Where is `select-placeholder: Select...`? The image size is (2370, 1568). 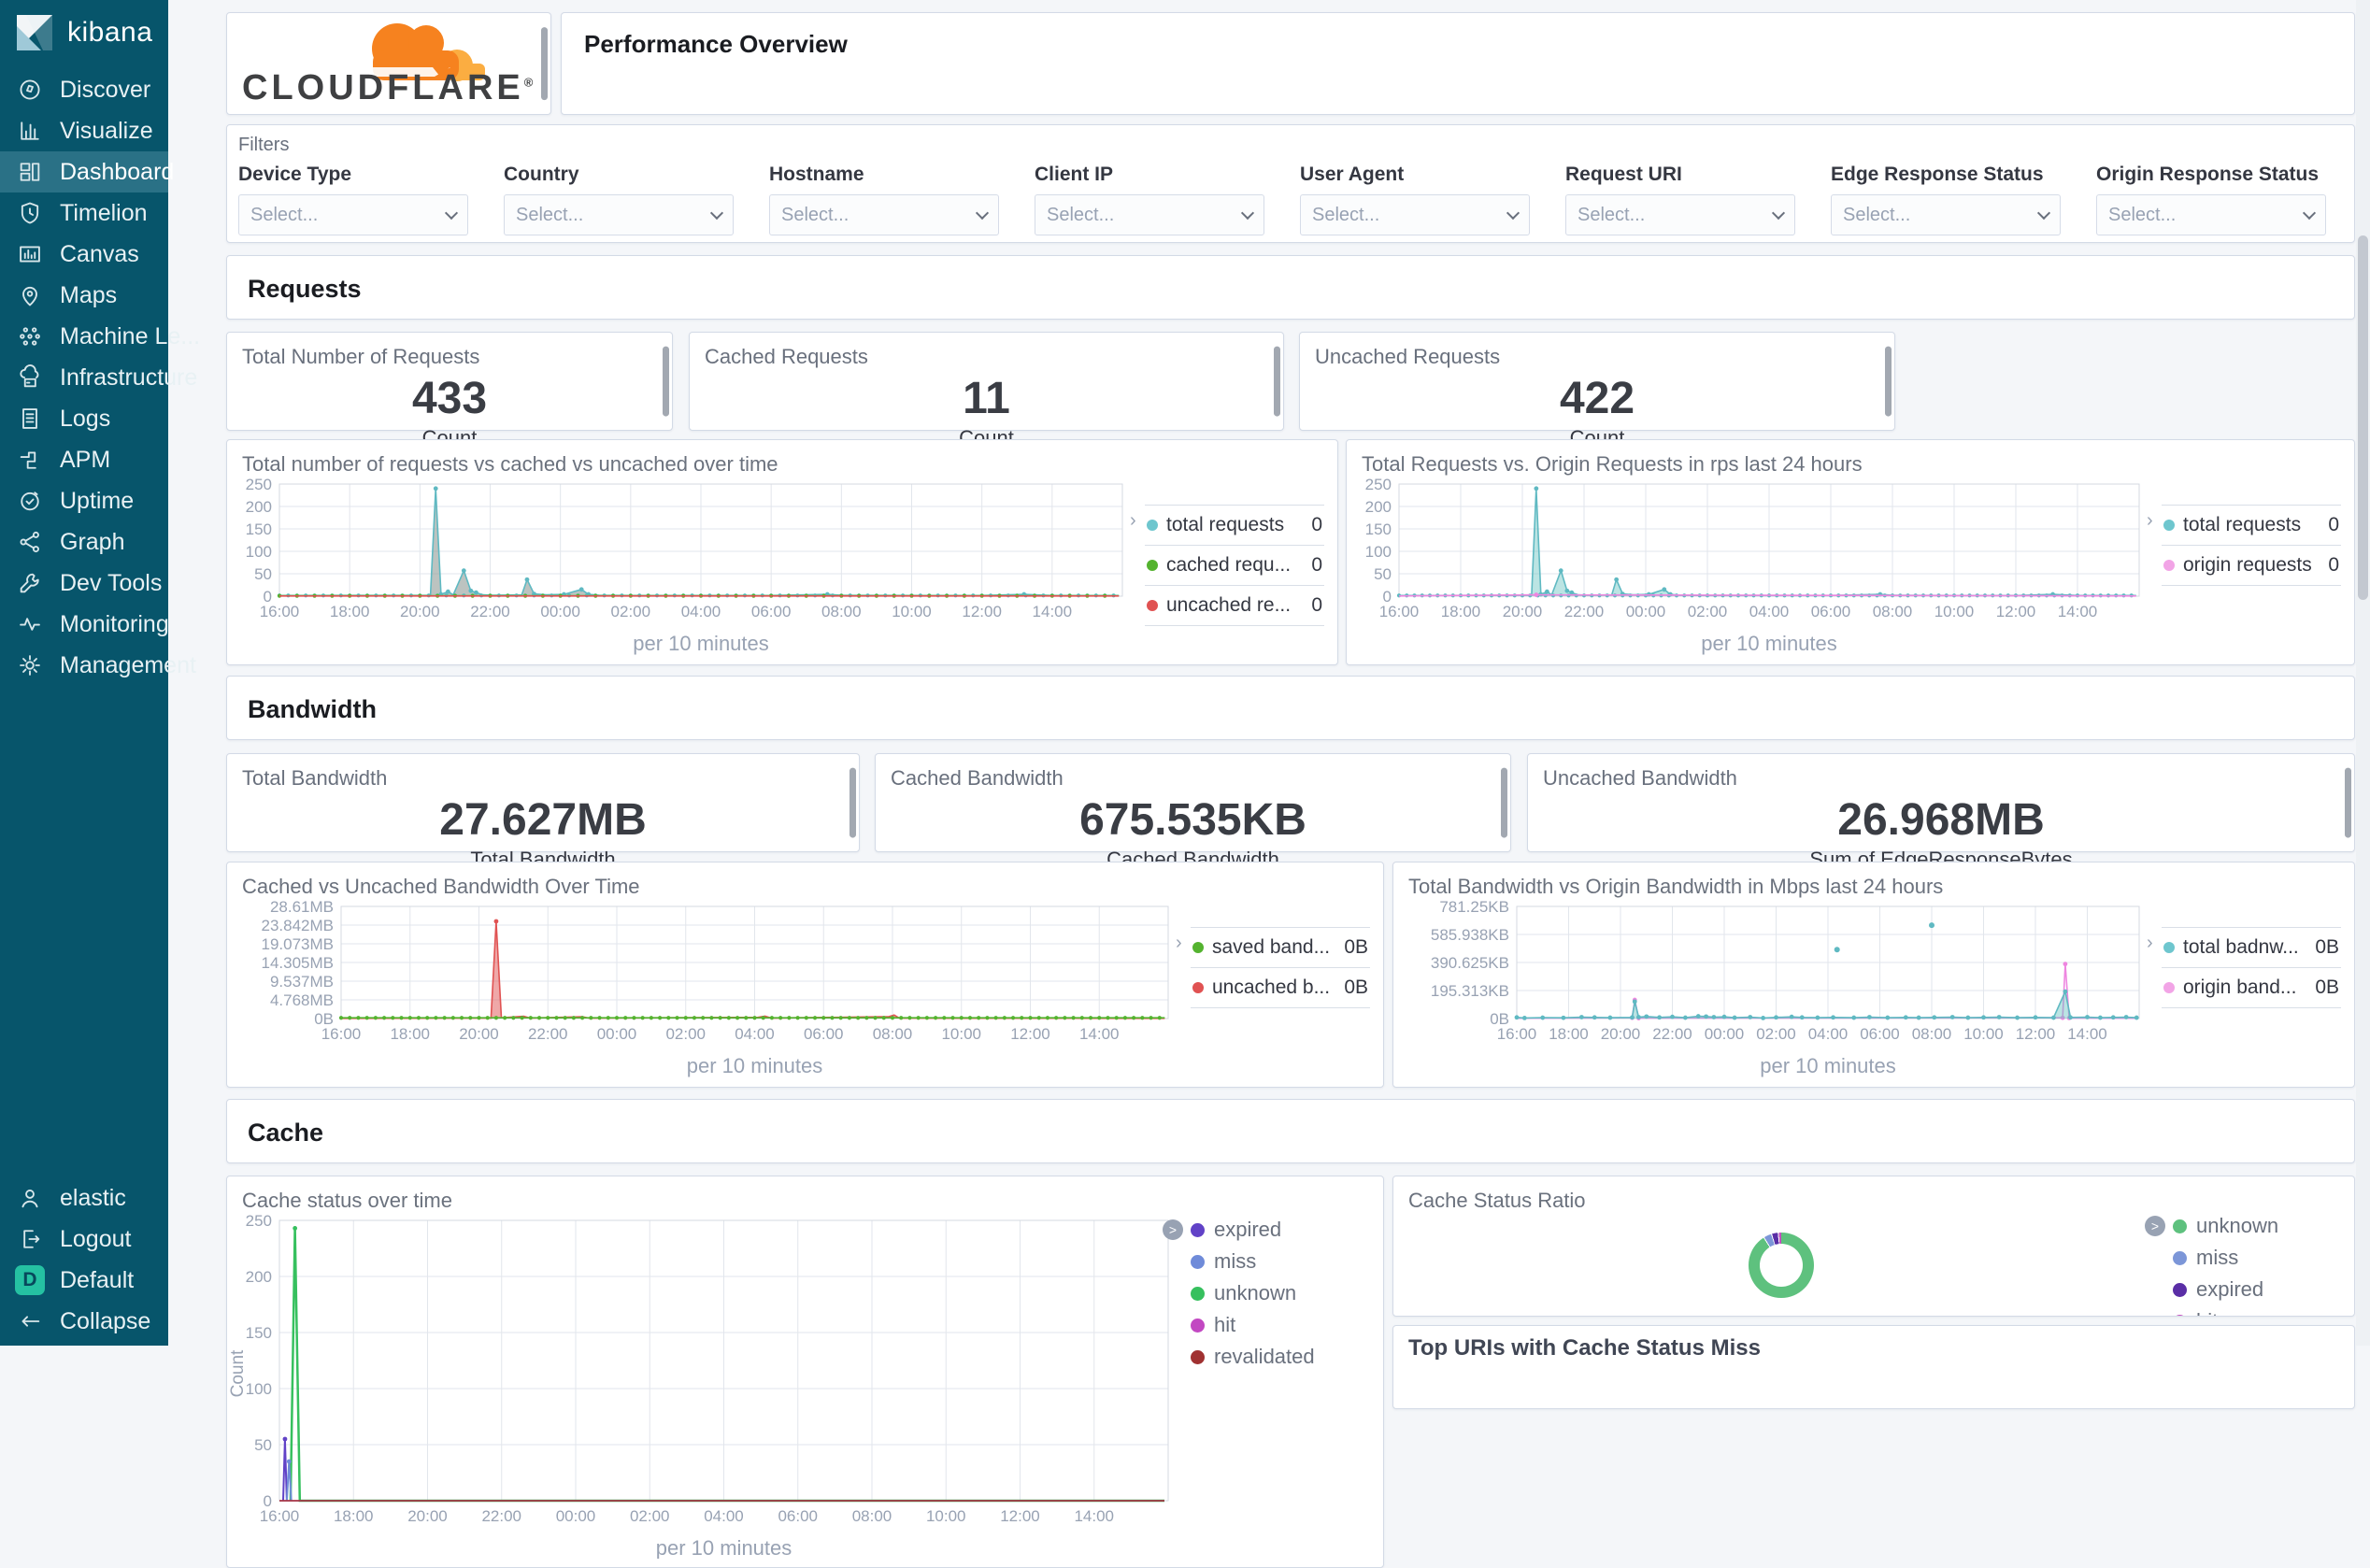
select-placeholder: Select... is located at coordinates (1081, 215).